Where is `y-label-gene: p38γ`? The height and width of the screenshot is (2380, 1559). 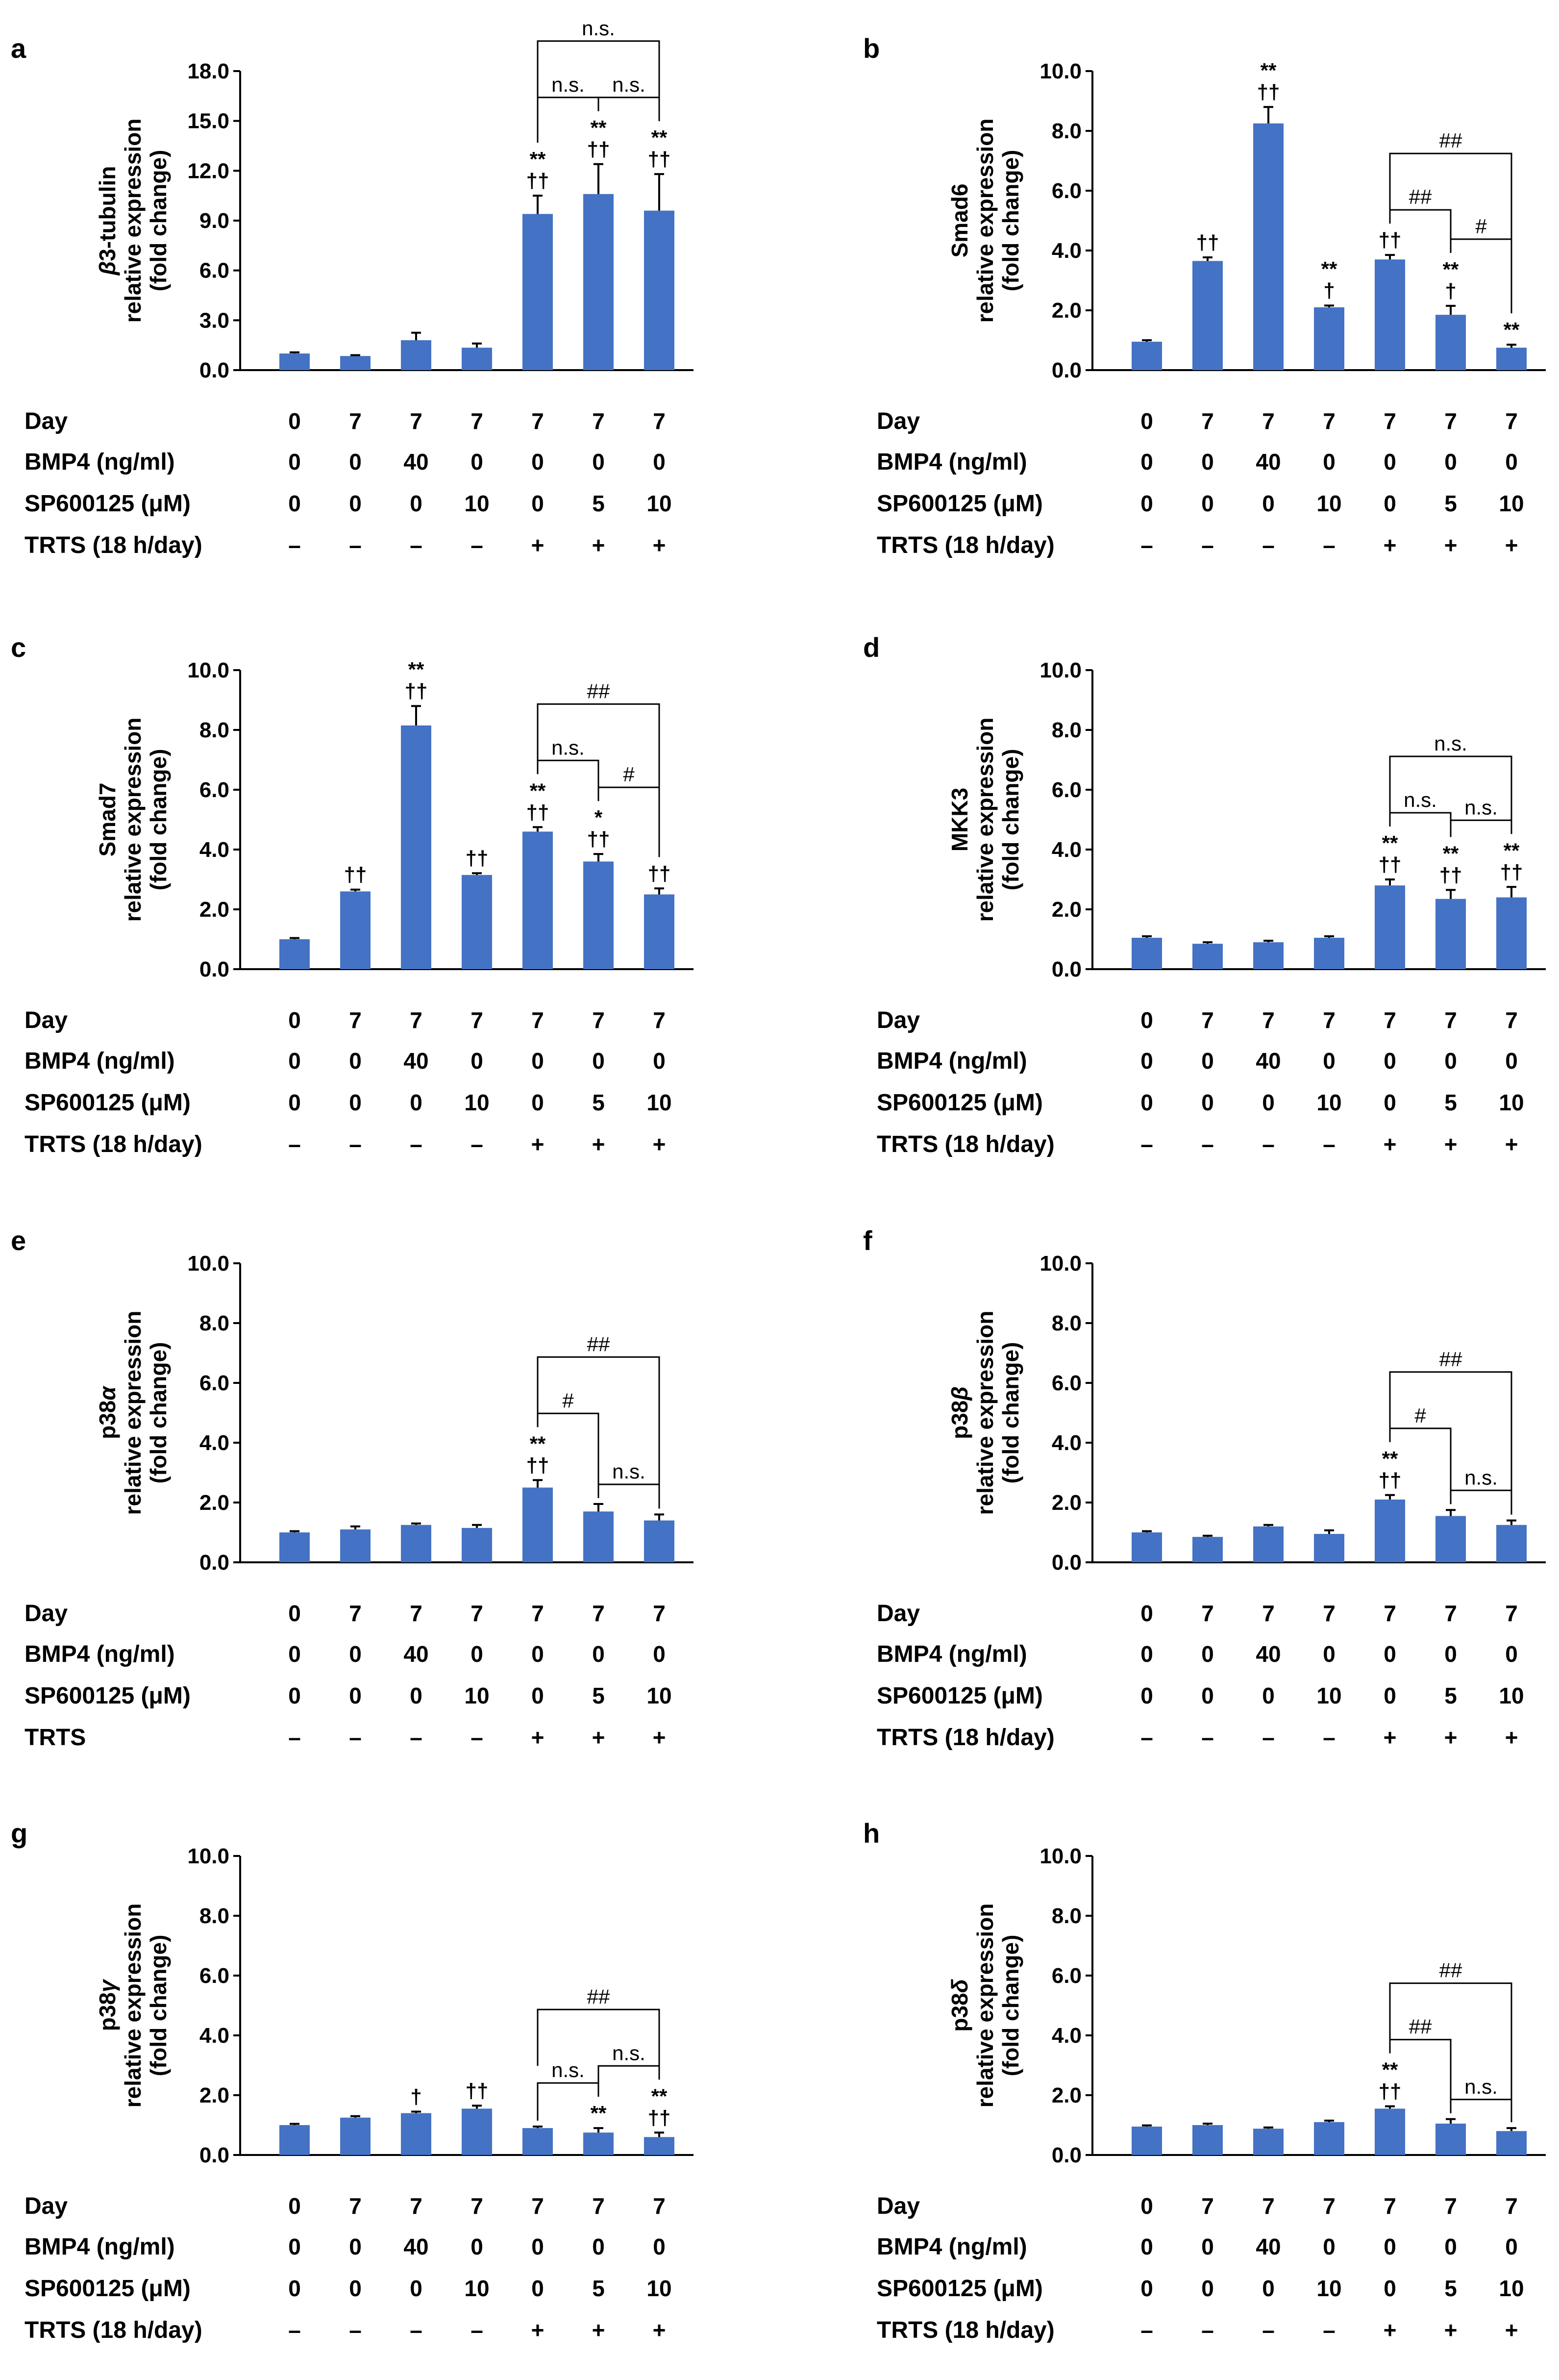
y-label-gene: p38γ is located at coordinates (107, 2005).